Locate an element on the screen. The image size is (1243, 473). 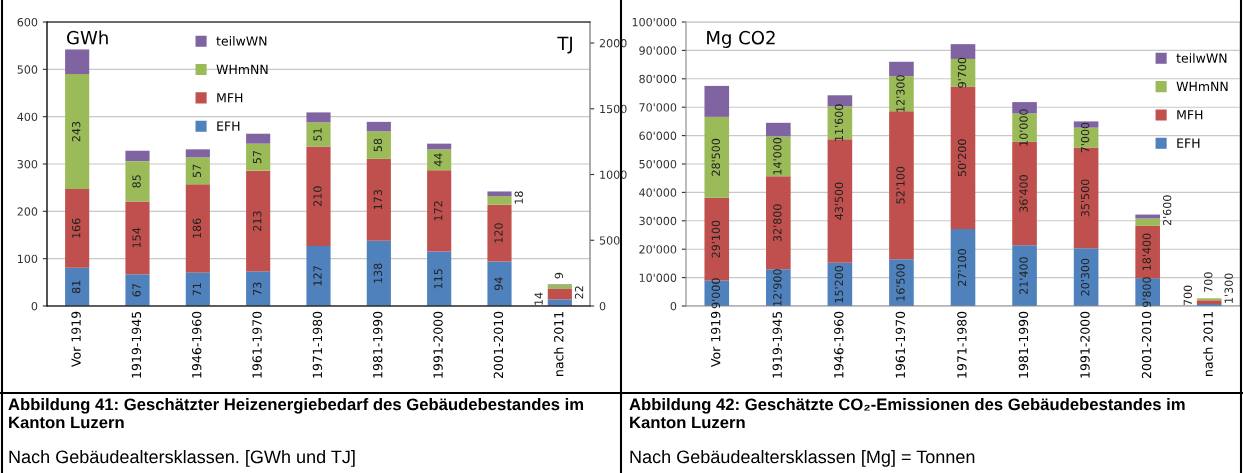
y-tick-label: 50'000 is located at coordinates (658, 164).